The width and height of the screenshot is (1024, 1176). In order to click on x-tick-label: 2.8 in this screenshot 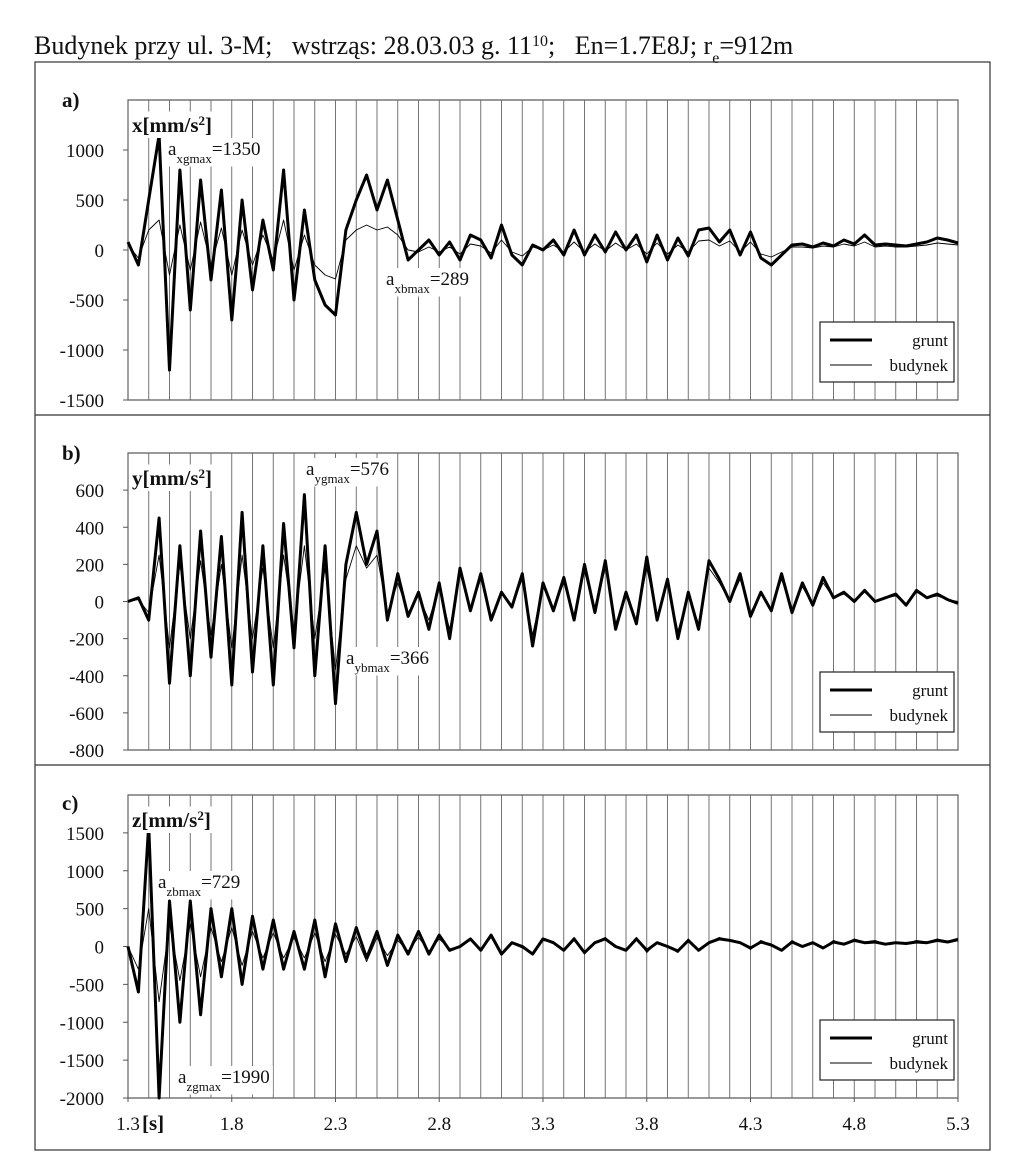, I will do `click(439, 1124)`.